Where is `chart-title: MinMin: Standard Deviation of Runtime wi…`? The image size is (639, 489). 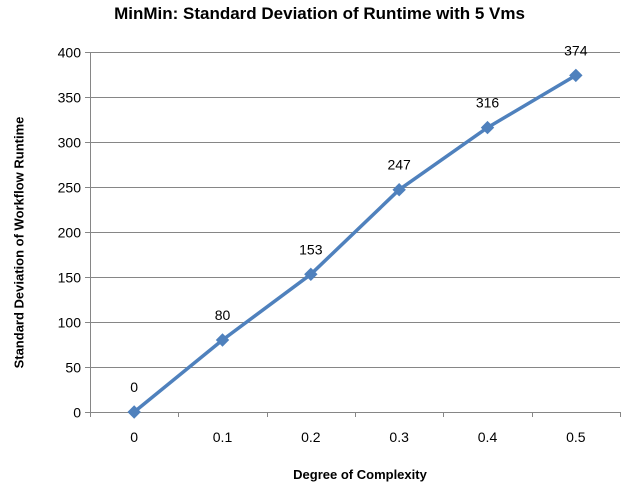 chart-title: MinMin: Standard Deviation of Runtime wi… is located at coordinates (319, 13).